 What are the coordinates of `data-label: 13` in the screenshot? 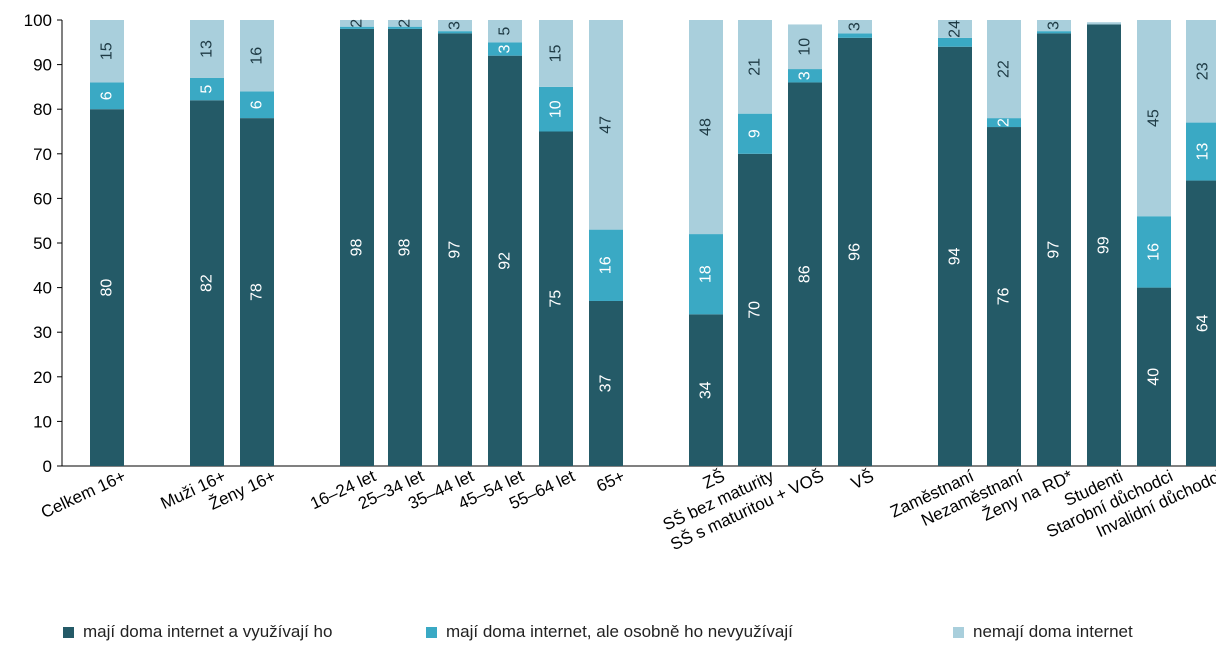 It's located at (1203, 152).